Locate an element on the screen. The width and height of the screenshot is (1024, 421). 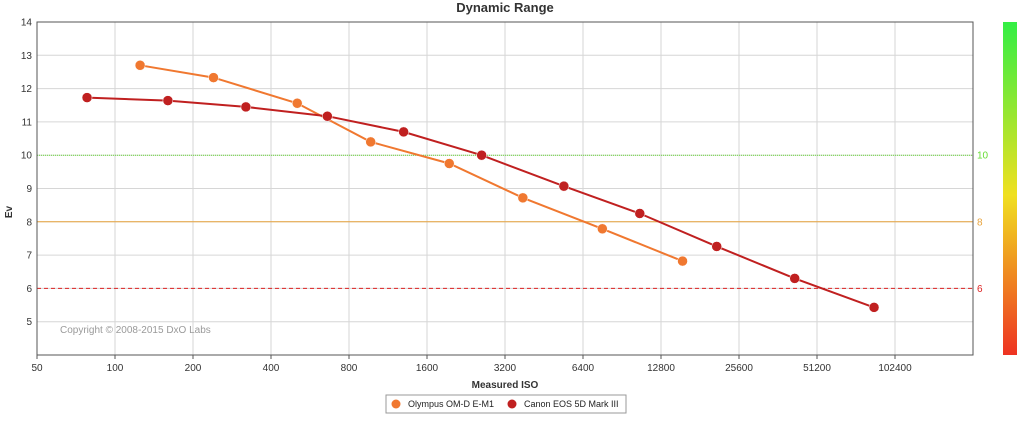
y-tick-label: 9 is located at coordinates (29, 189).